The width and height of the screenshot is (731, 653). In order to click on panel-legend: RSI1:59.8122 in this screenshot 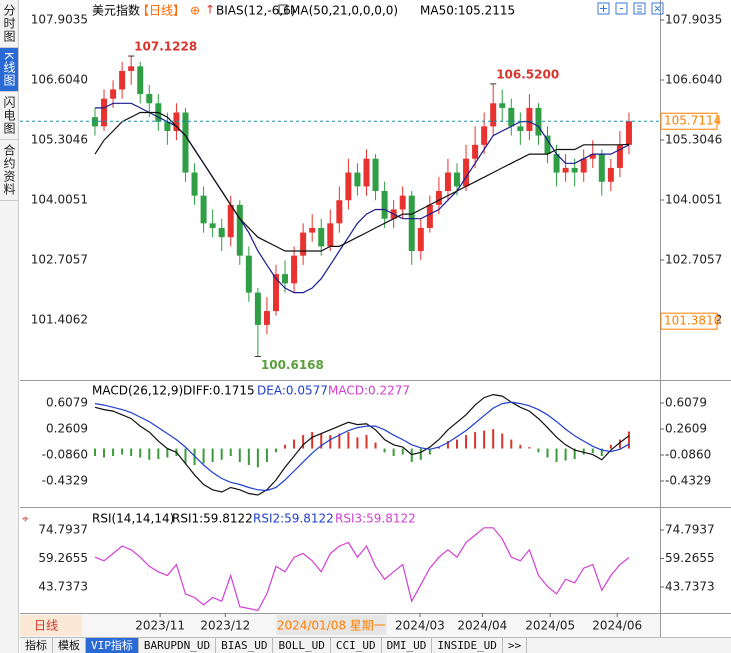, I will do `click(212, 519)`.